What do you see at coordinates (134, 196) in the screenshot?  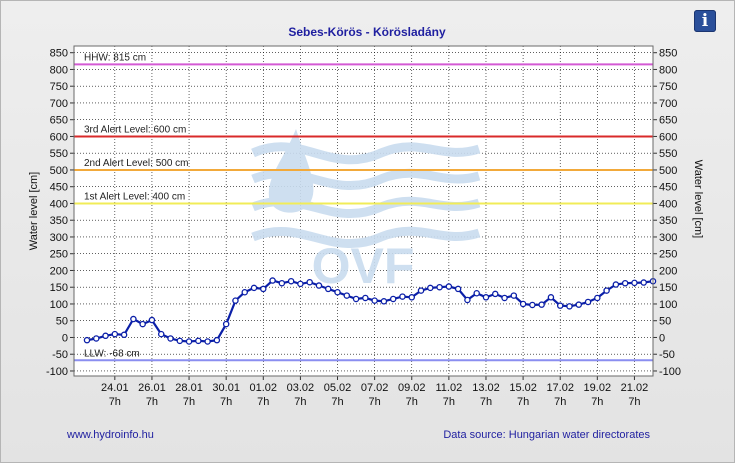 I see `reference-line-label: 1st Alert Level: 400 cm` at bounding box center [134, 196].